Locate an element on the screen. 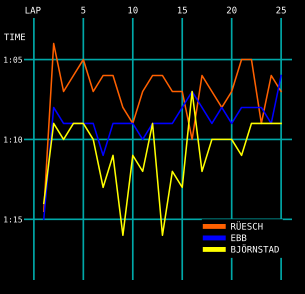 The image size is (305, 294). x-tick-label: 5 is located at coordinates (83, 10).